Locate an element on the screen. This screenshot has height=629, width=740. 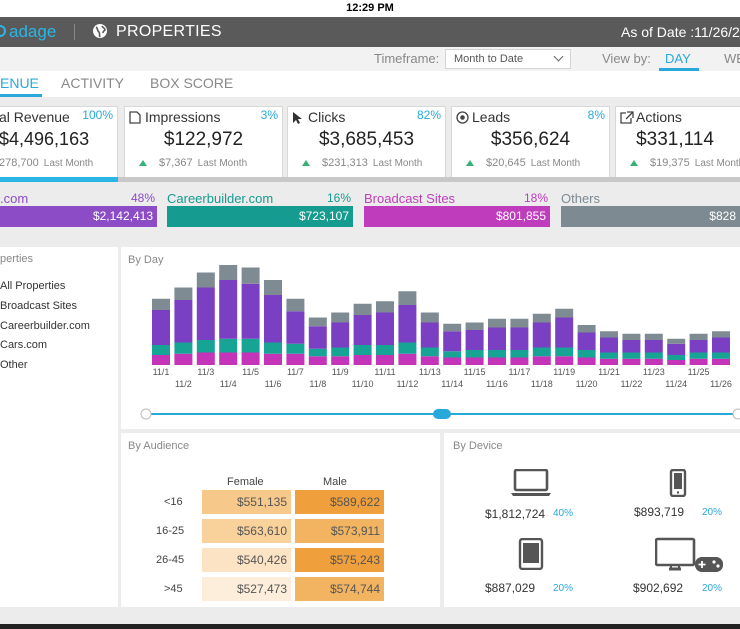
bar-segment-11-15-s2 is located at coordinates (474, 340).